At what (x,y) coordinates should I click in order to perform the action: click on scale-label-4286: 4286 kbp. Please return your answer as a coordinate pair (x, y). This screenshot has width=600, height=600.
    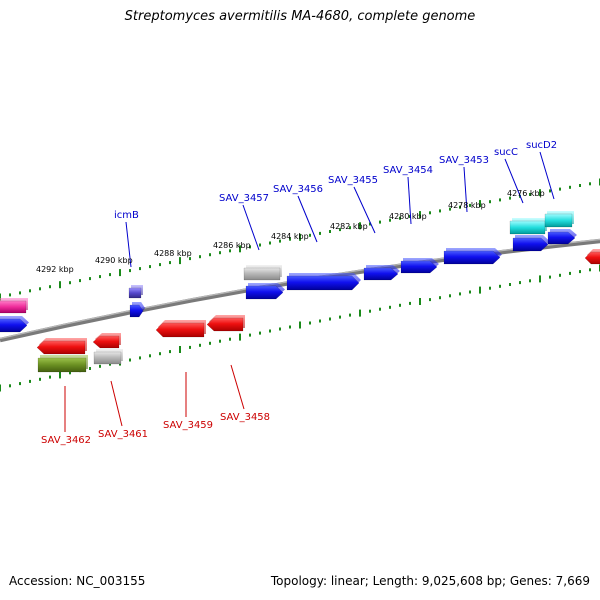
    Looking at the image, I should click on (232, 245).